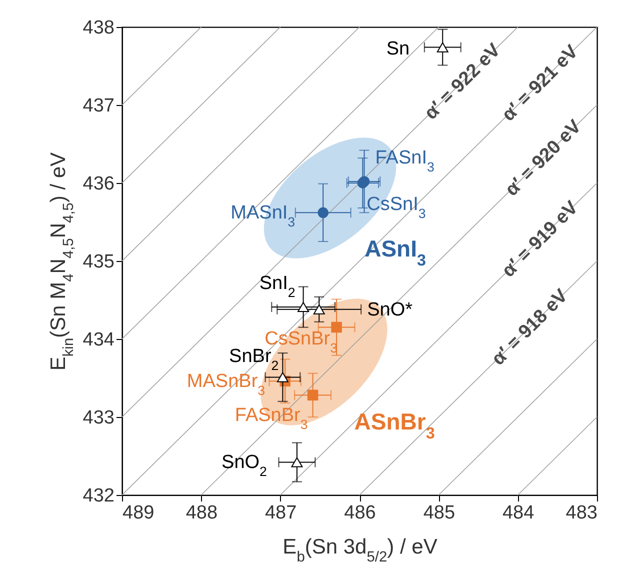  I want to click on series-label: ASnBr$_{3}$, so click(394, 425).